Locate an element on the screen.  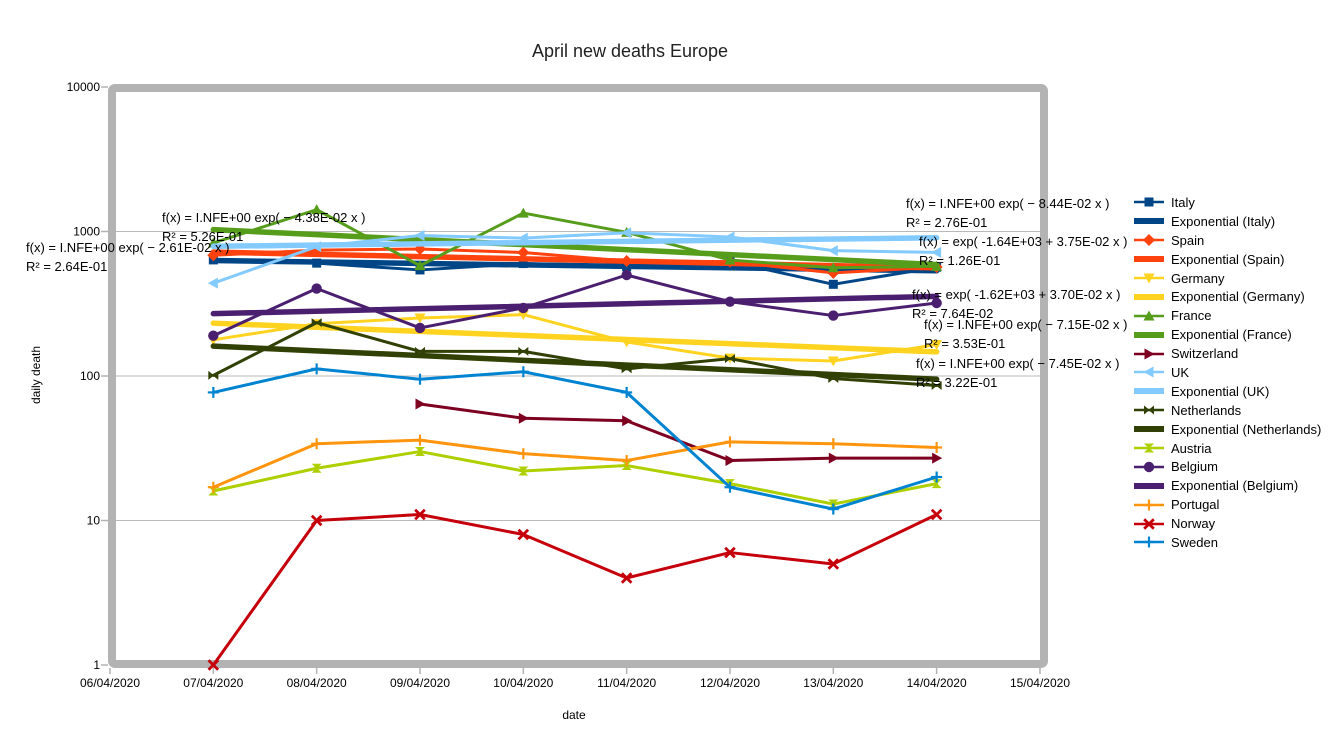
x-tick-label: 11/04/2020 is located at coordinates (626, 683).